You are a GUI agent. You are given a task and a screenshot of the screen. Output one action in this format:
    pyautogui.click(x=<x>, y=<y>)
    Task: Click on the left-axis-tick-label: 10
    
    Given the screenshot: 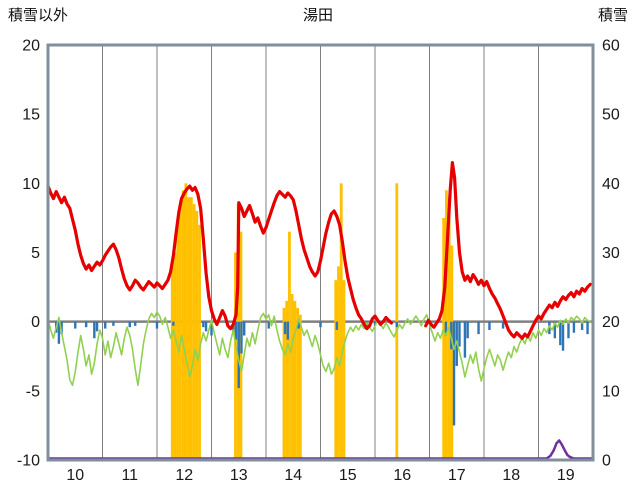 What is the action you would take?
    pyautogui.click(x=31, y=184)
    